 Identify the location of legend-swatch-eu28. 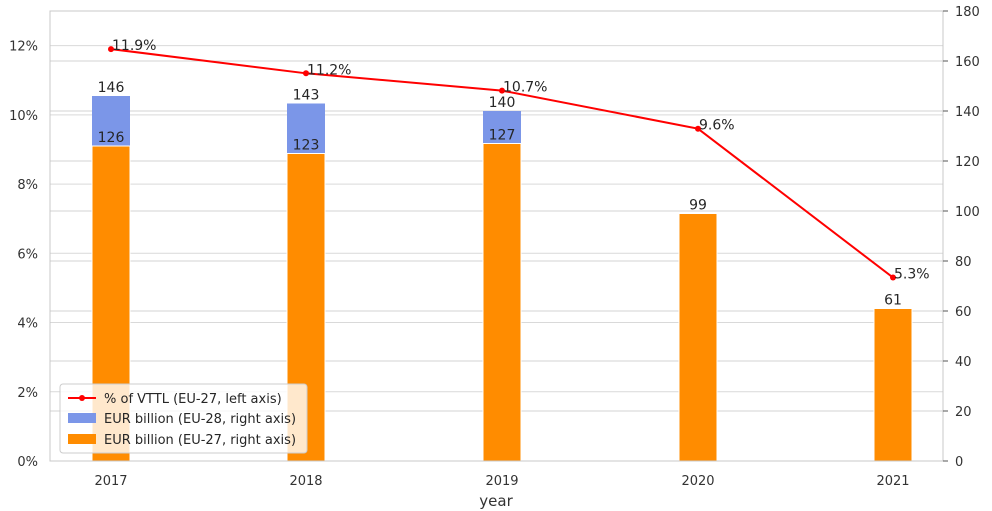
(82, 418).